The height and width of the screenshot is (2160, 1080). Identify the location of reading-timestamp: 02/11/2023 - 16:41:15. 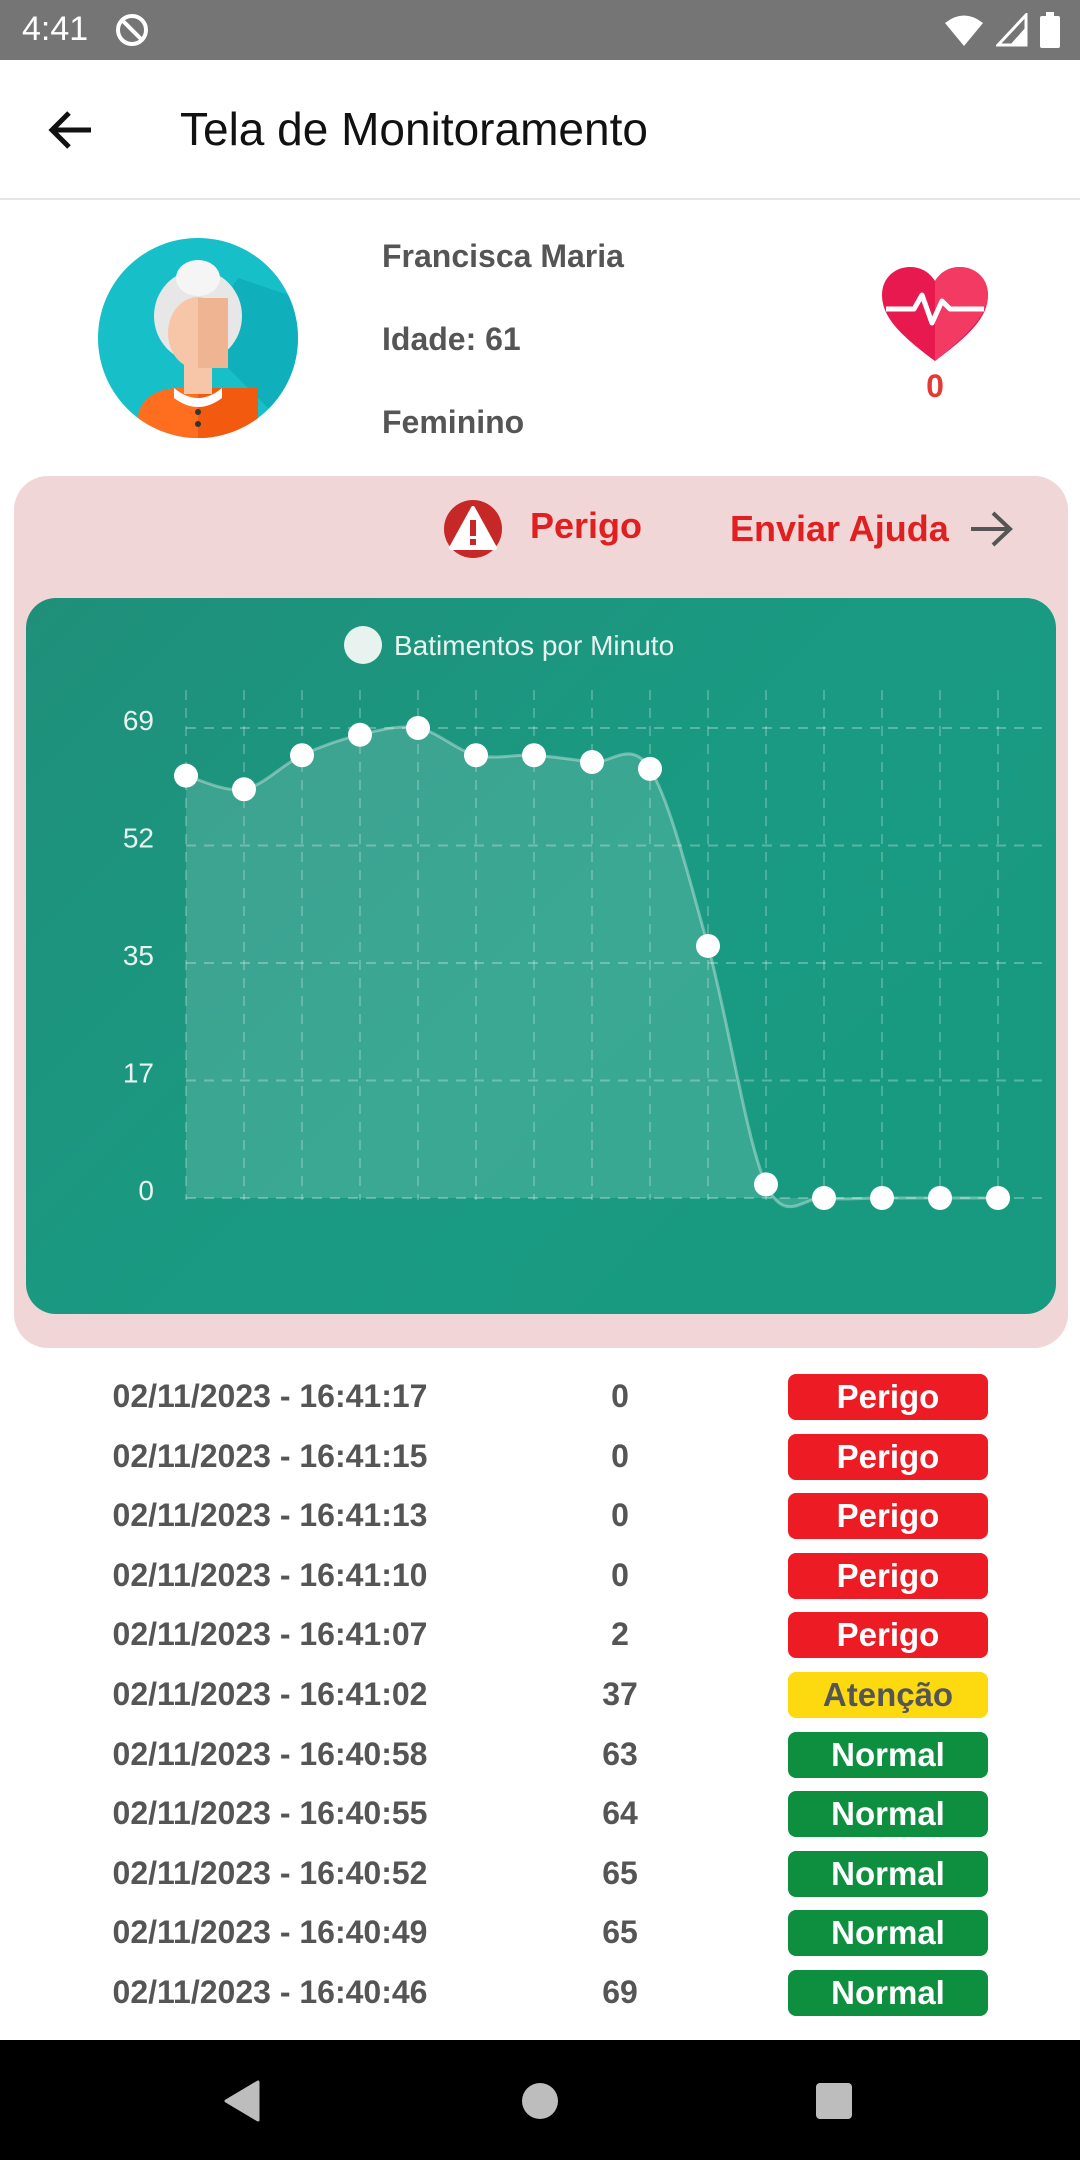
(270, 1455).